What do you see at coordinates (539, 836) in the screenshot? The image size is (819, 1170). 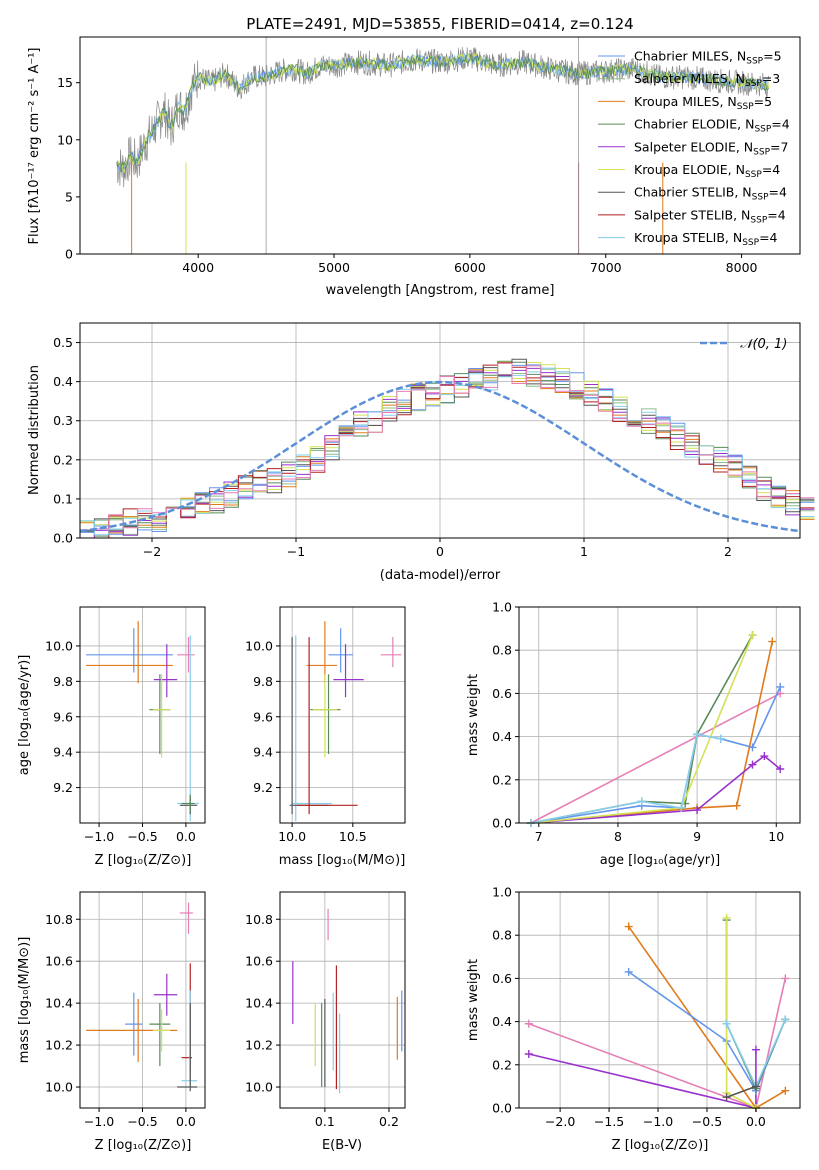 I see `x-tick-label: 7` at bounding box center [539, 836].